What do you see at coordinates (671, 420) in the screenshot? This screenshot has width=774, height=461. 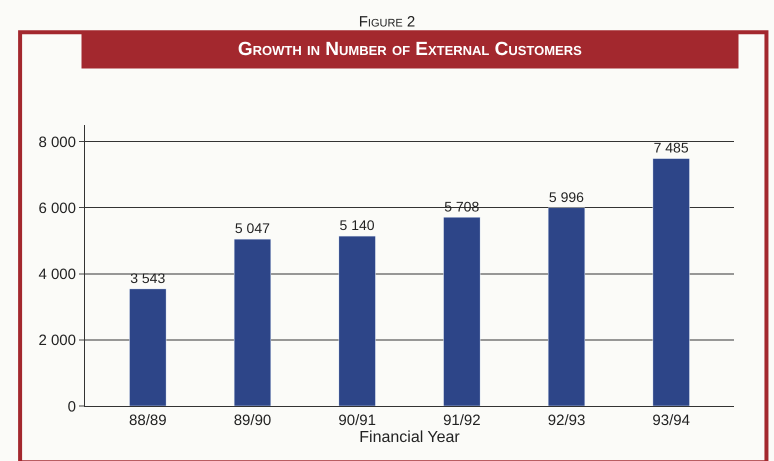 I see `x-tick-label: 93/94` at bounding box center [671, 420].